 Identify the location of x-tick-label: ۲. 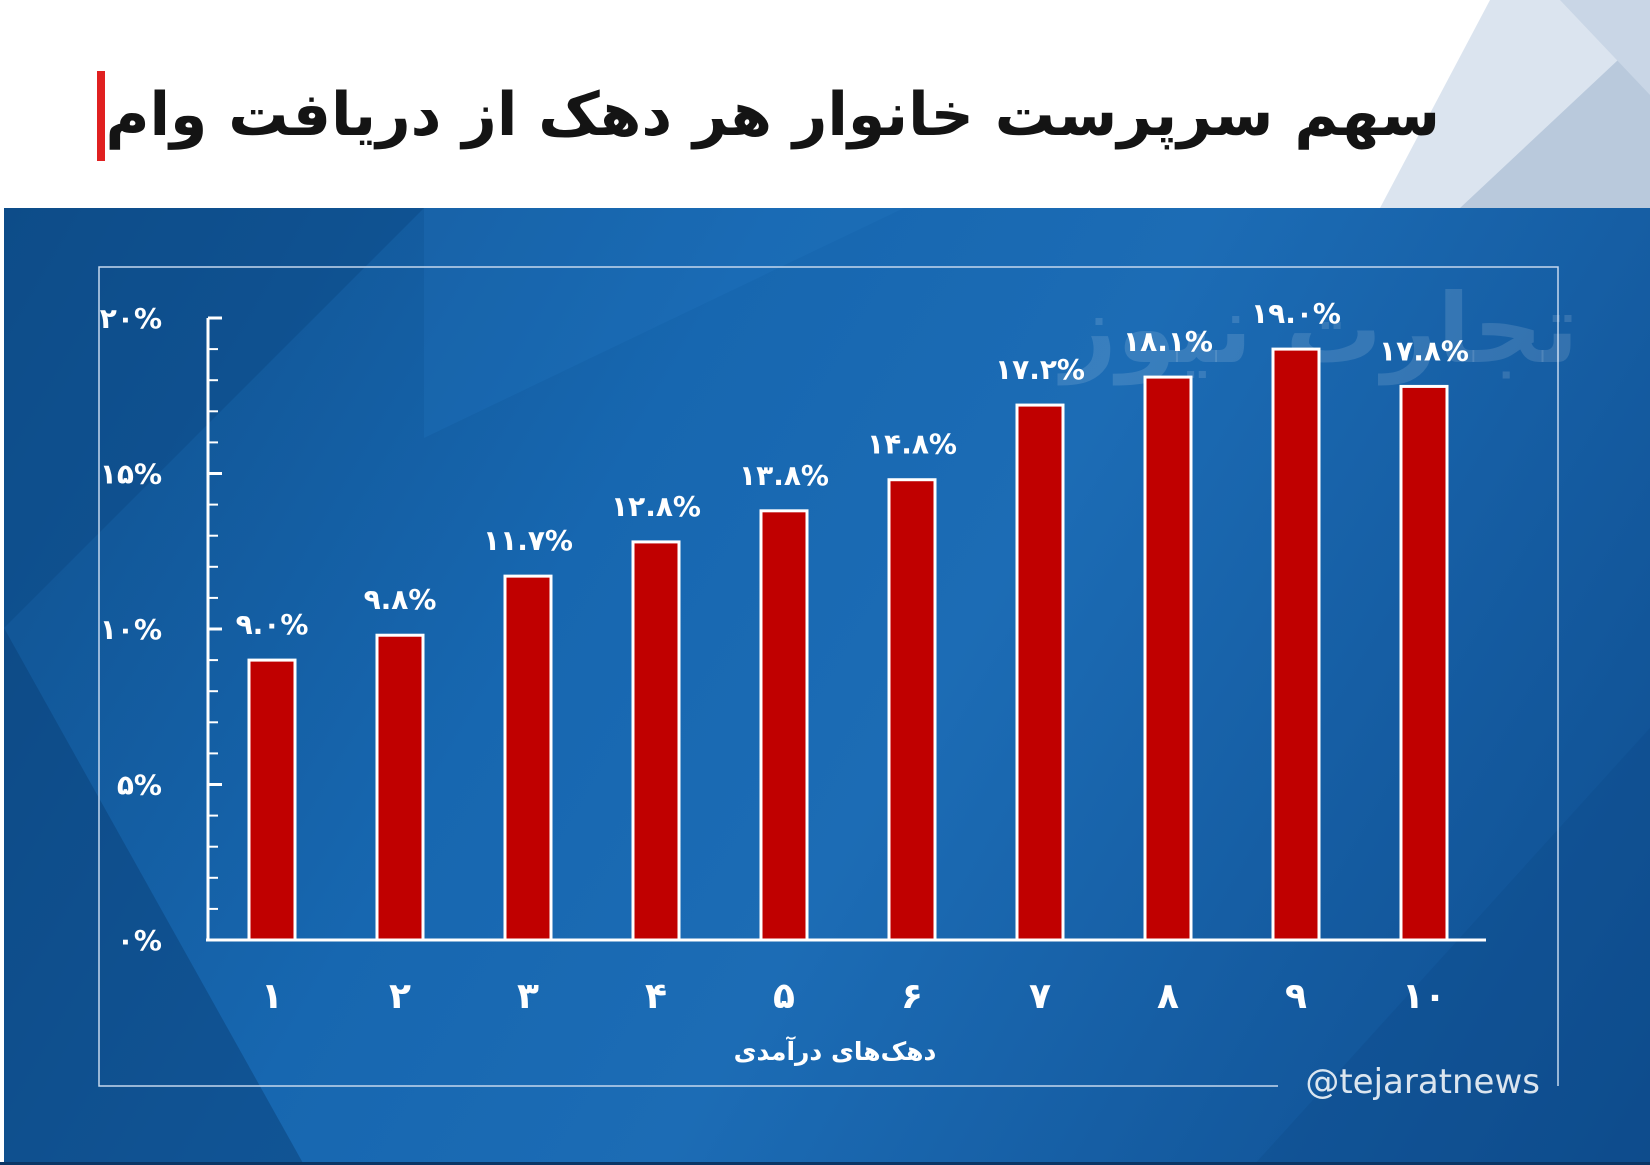
(400, 996).